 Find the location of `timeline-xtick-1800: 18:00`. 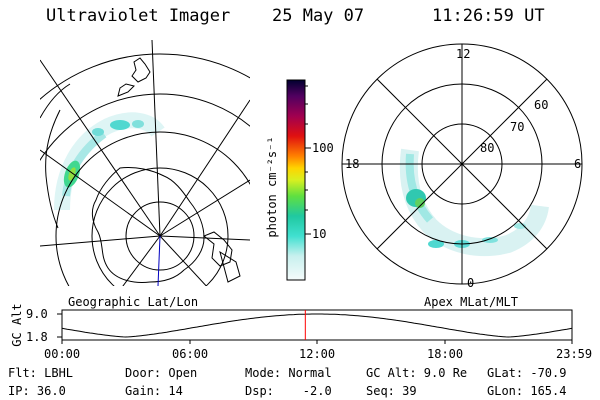

timeline-xtick-1800: 18:00 is located at coordinates (445, 354).